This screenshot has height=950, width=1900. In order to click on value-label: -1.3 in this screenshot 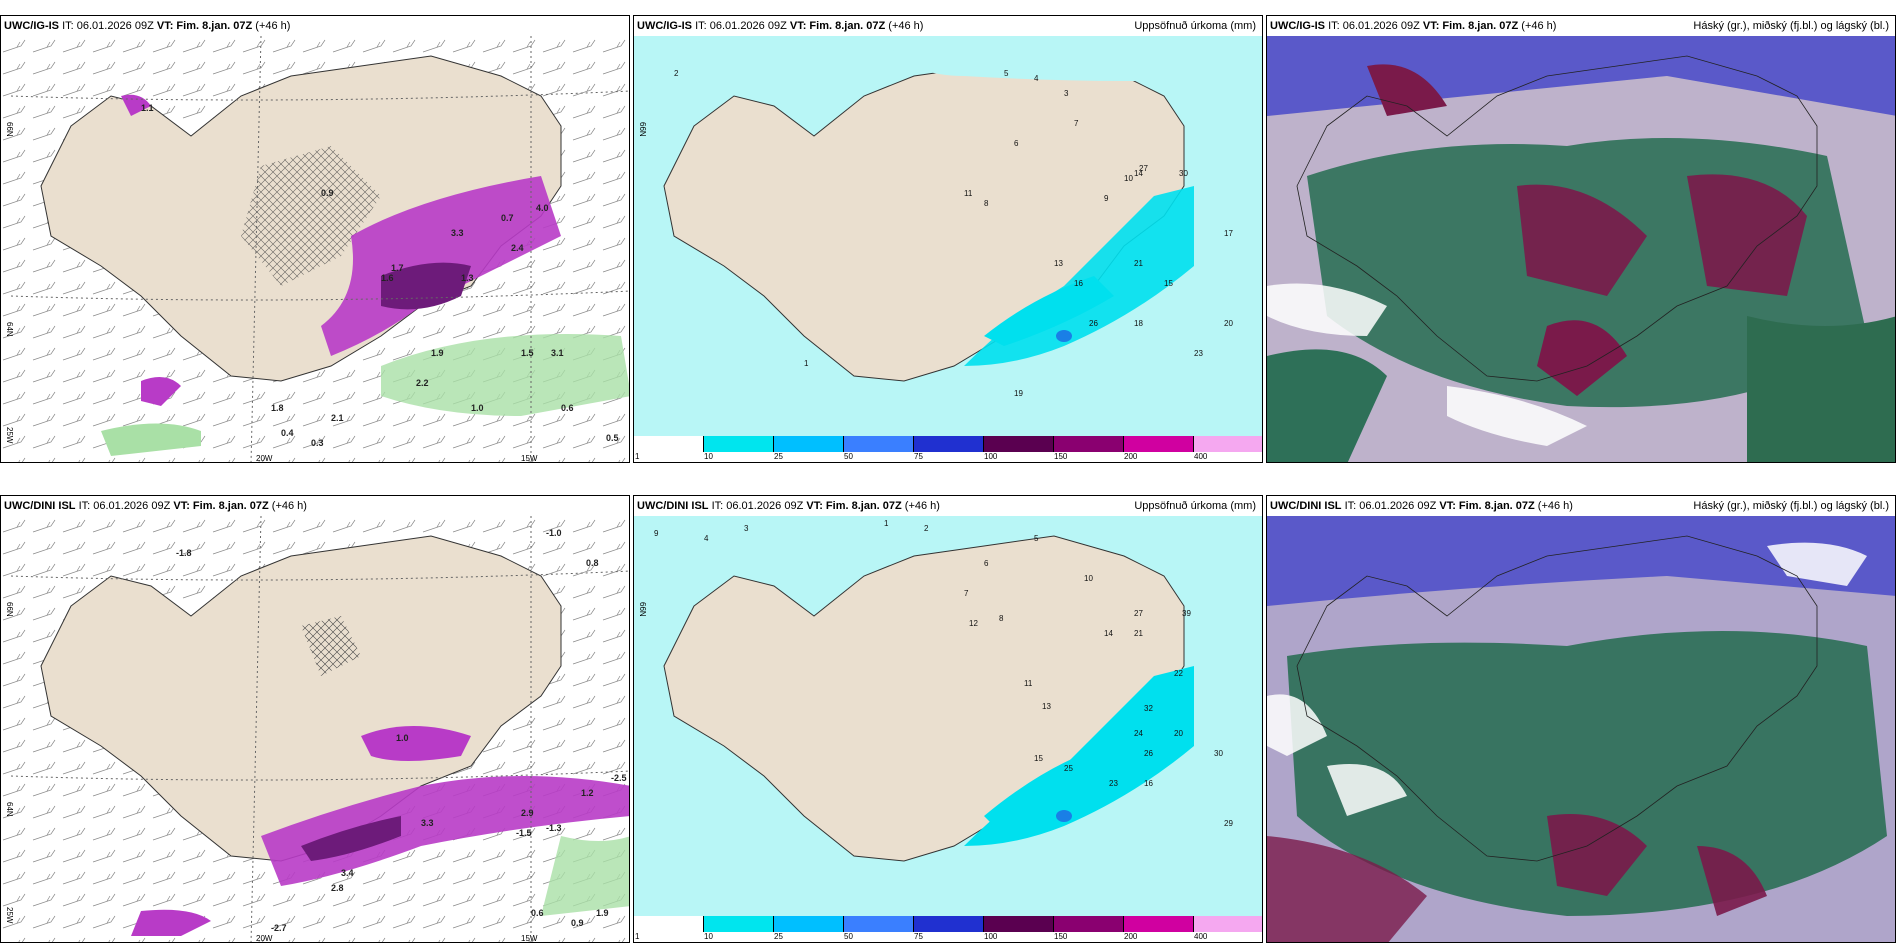, I will do `click(554, 828)`.